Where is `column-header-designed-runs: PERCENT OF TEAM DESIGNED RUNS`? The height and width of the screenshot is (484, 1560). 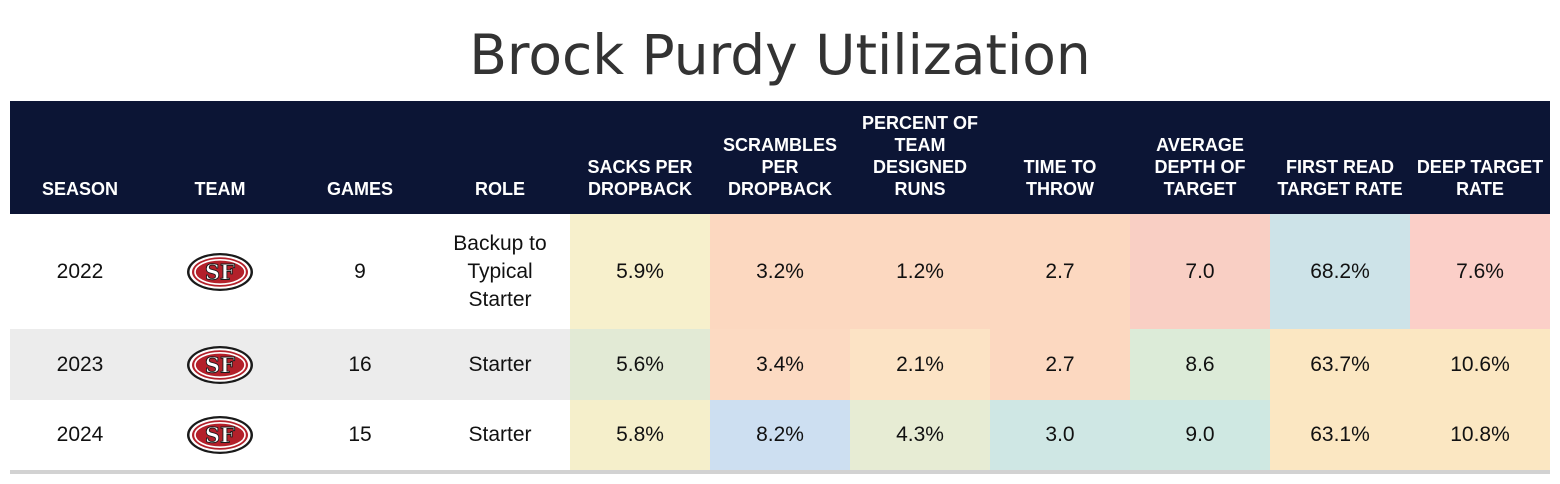 column-header-designed-runs: PERCENT OF TEAM DESIGNED RUNS is located at coordinates (920, 157).